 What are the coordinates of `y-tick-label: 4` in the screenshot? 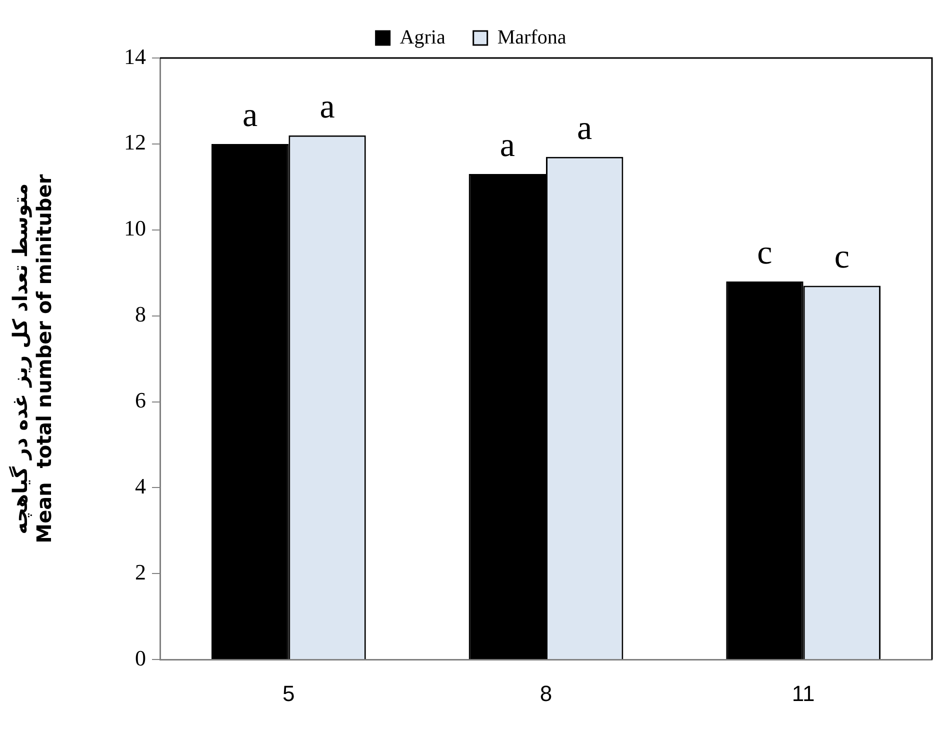 It's located at (140, 485).